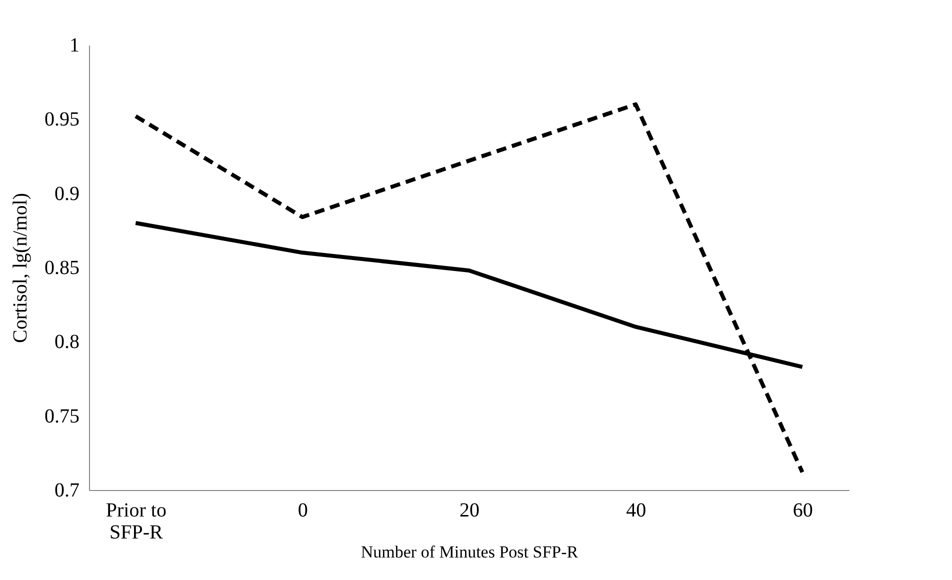 The width and height of the screenshot is (952, 580). Describe the element at coordinates (21, 268) in the screenshot. I see `y-axis-title: Cortisol, lg(n/mol)` at that location.